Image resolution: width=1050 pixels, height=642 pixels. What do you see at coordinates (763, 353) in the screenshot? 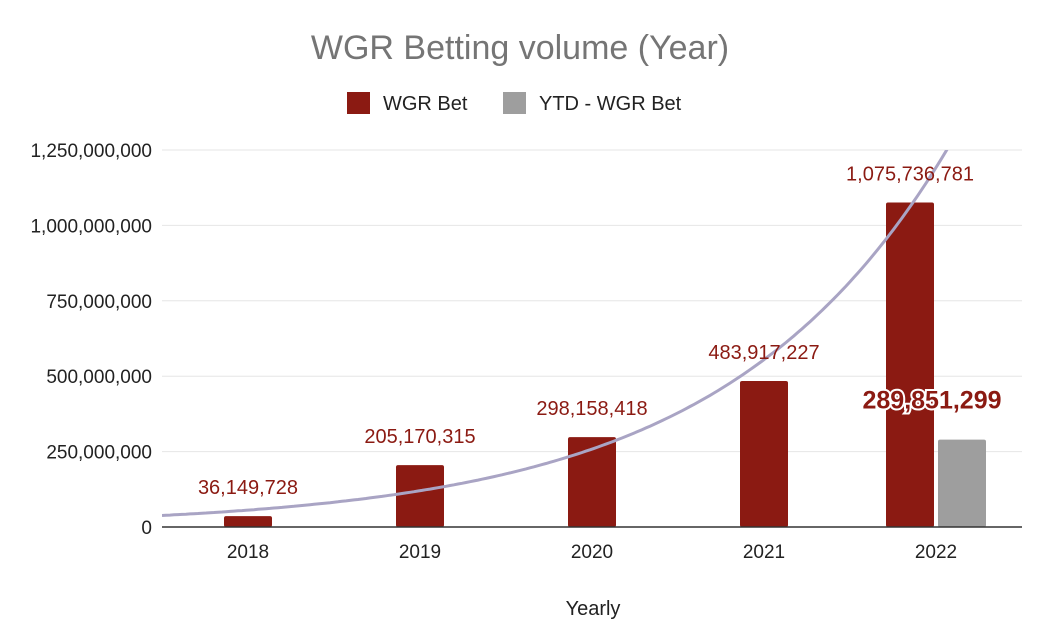
I see `data-label-wgr-bet: 483,917,227` at bounding box center [763, 353].